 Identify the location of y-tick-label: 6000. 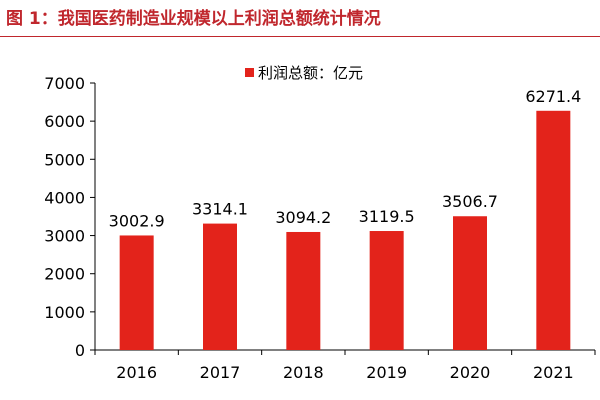
(64, 121).